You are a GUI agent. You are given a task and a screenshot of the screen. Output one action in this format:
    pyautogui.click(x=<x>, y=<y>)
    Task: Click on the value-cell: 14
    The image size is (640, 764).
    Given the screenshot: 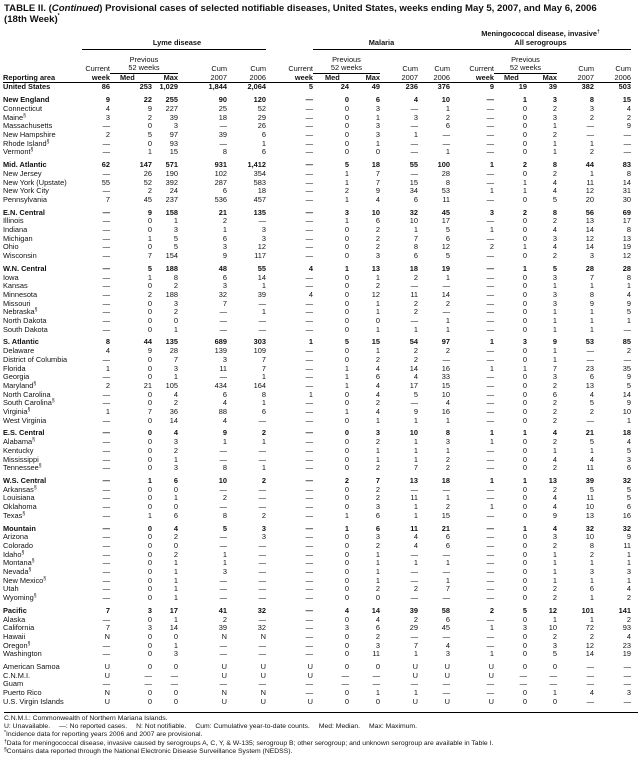 What is the action you would take?
    pyautogui.click(x=626, y=182)
    